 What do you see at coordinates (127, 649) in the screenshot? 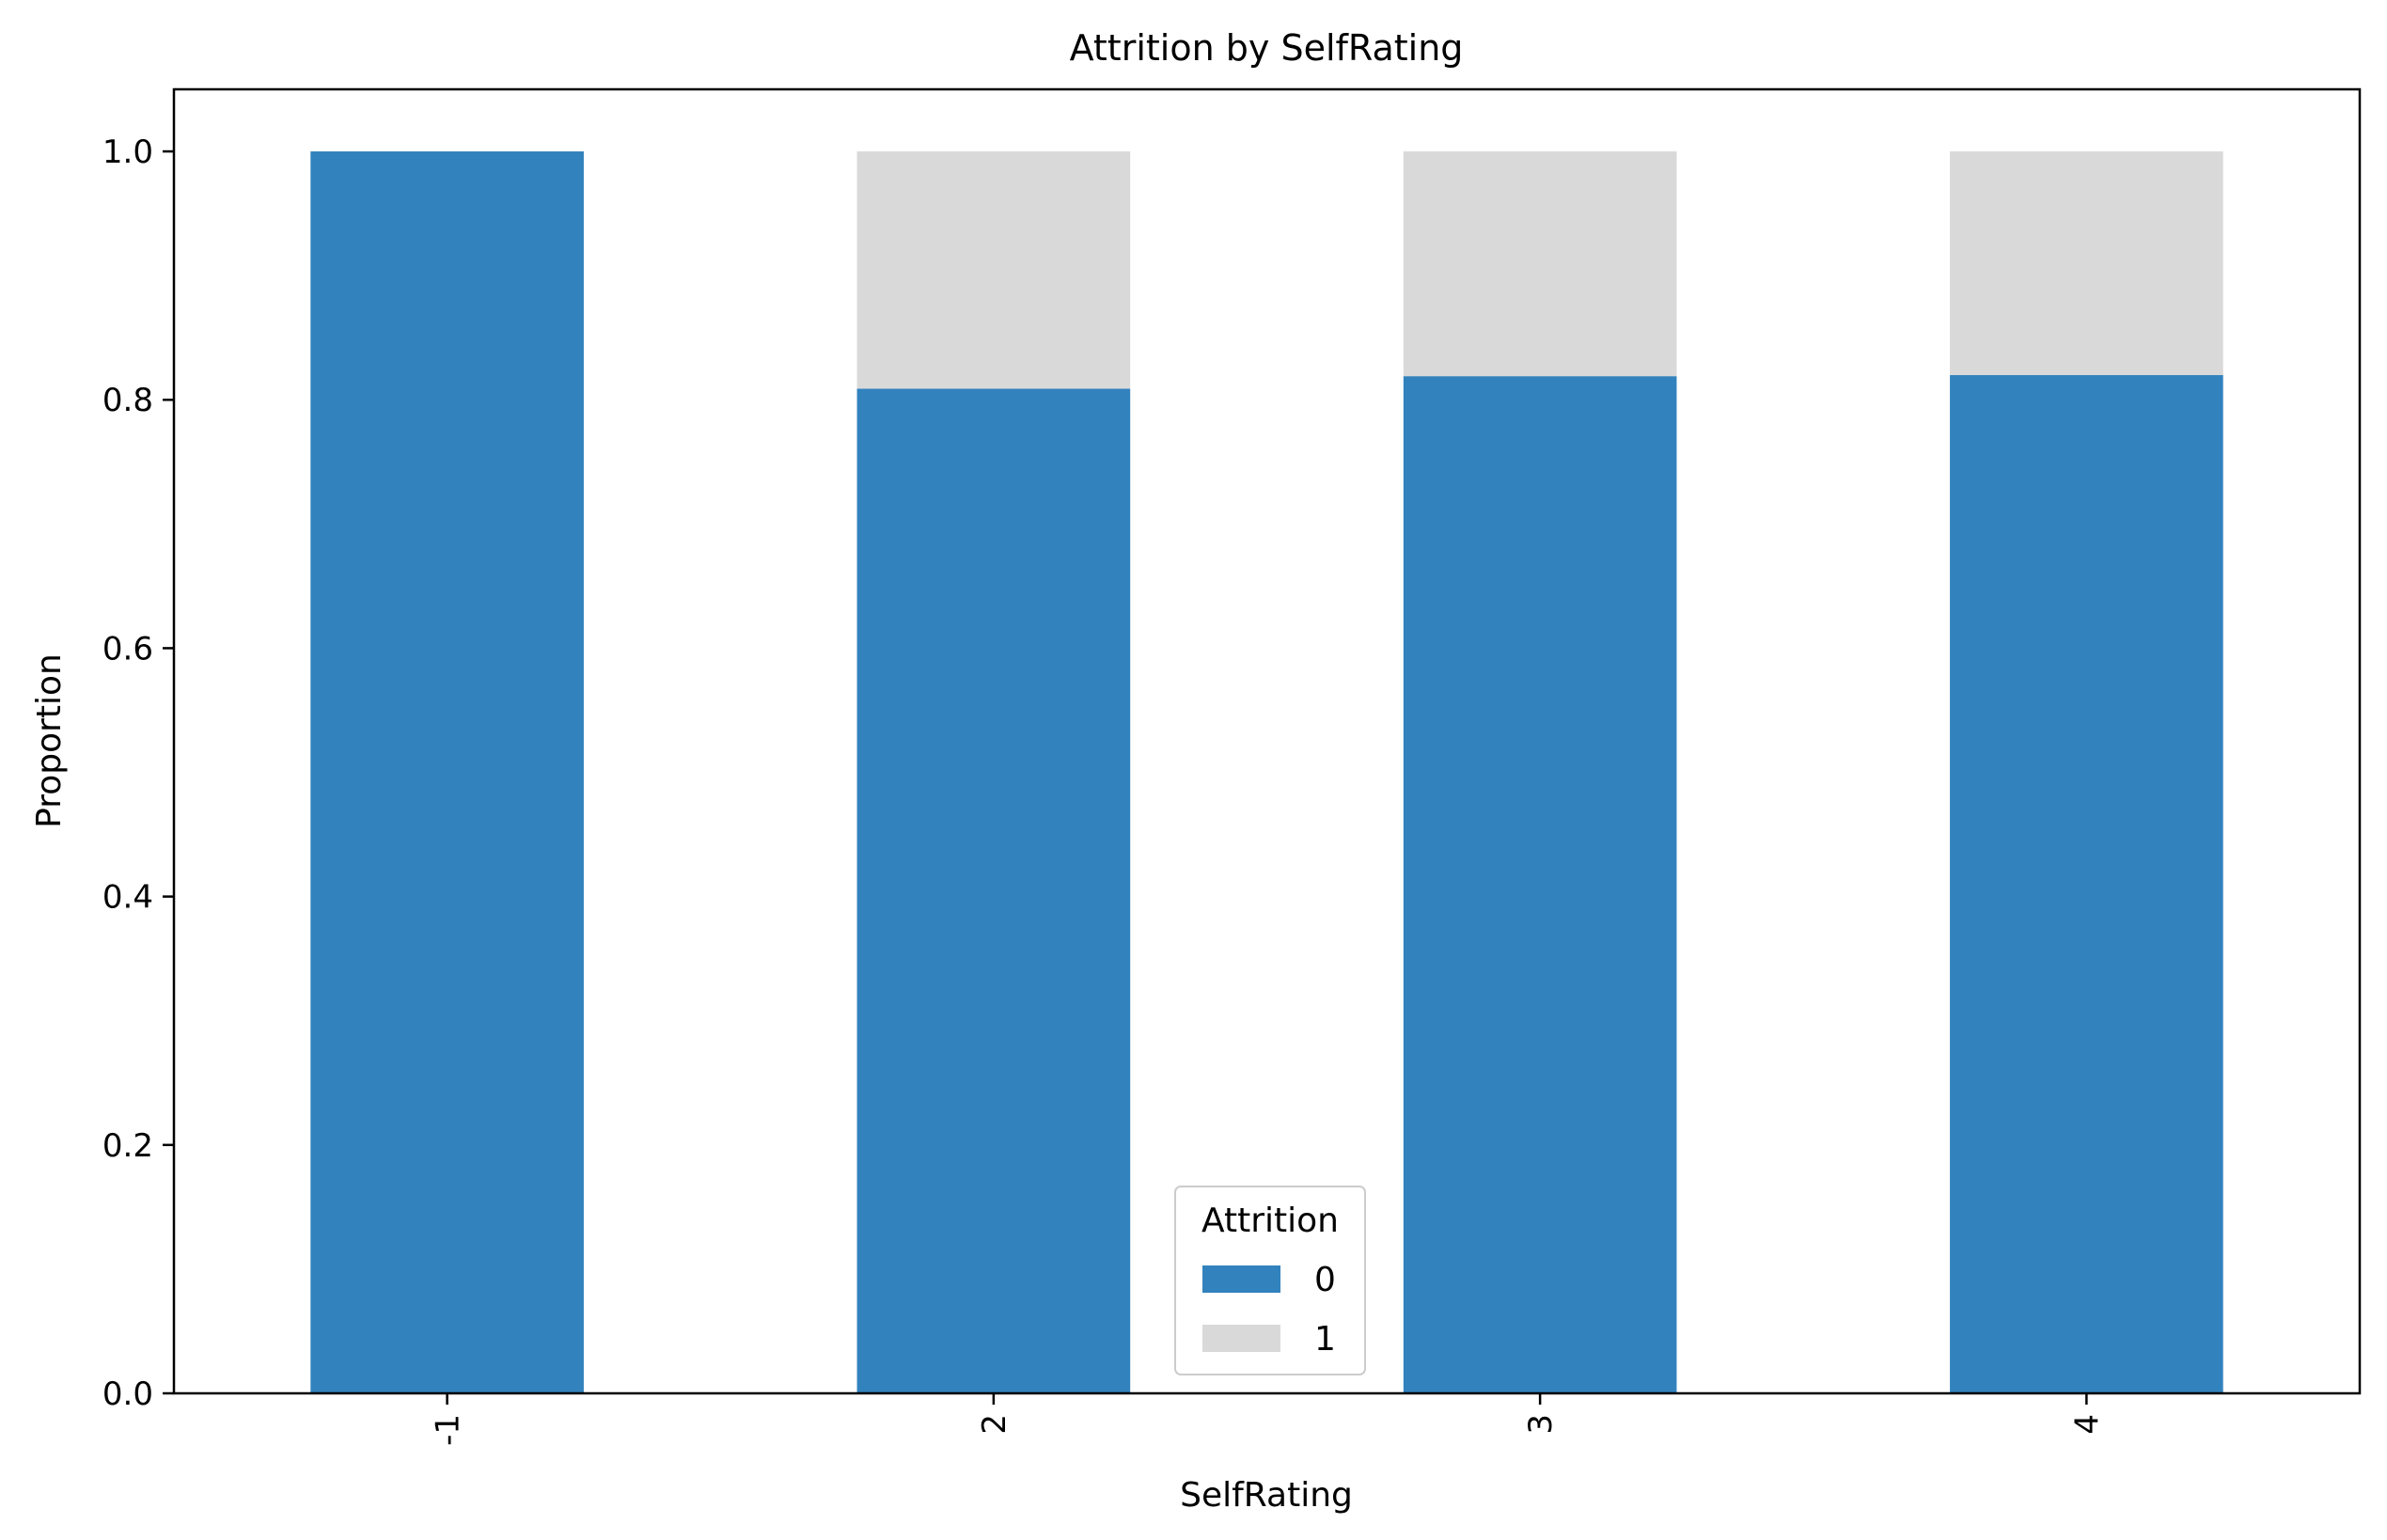
I see `y-tick-label: 0.6` at bounding box center [127, 649].